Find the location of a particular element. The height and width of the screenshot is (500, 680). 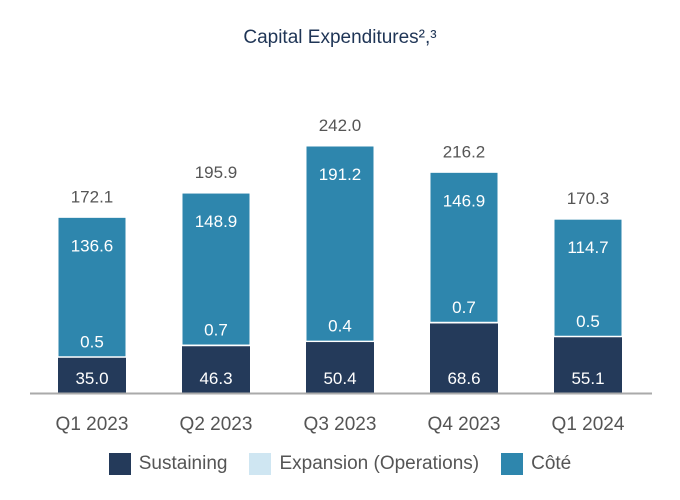

total-label: 242.0 is located at coordinates (340, 125).